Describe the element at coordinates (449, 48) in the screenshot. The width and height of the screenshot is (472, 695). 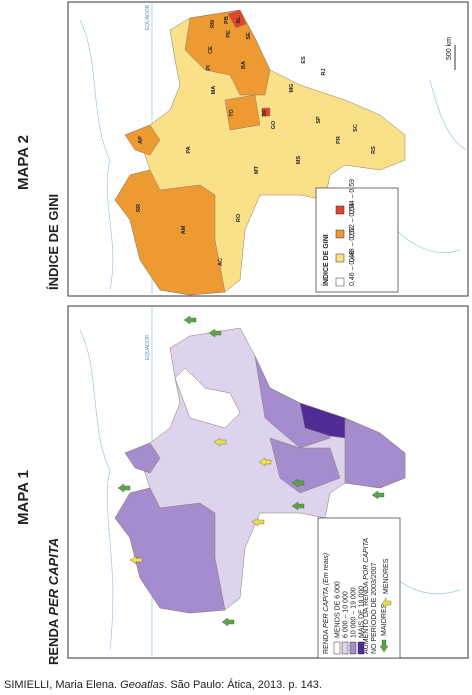
I see `scale-label: 500 km` at that location.